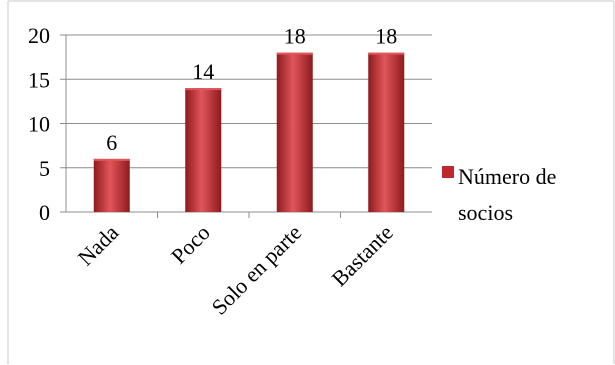  Describe the element at coordinates (295, 36) in the screenshot. I see `data-label-2: 18` at that location.